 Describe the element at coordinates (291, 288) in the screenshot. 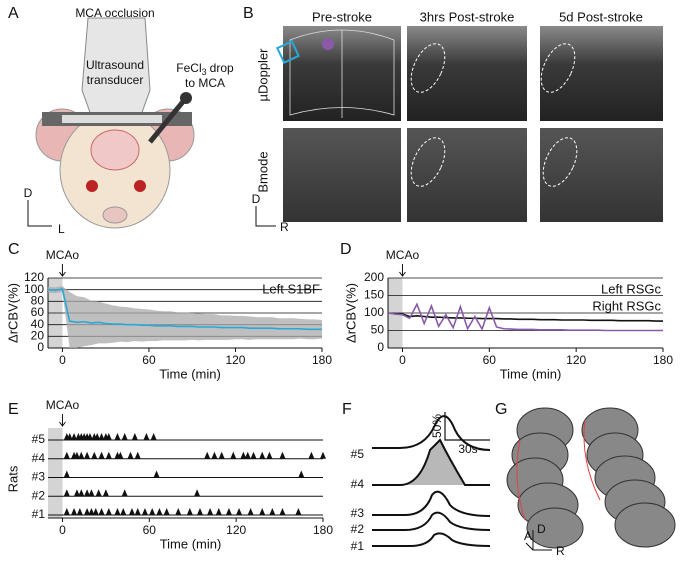

I see `legend-entry: Left S1BF` at that location.